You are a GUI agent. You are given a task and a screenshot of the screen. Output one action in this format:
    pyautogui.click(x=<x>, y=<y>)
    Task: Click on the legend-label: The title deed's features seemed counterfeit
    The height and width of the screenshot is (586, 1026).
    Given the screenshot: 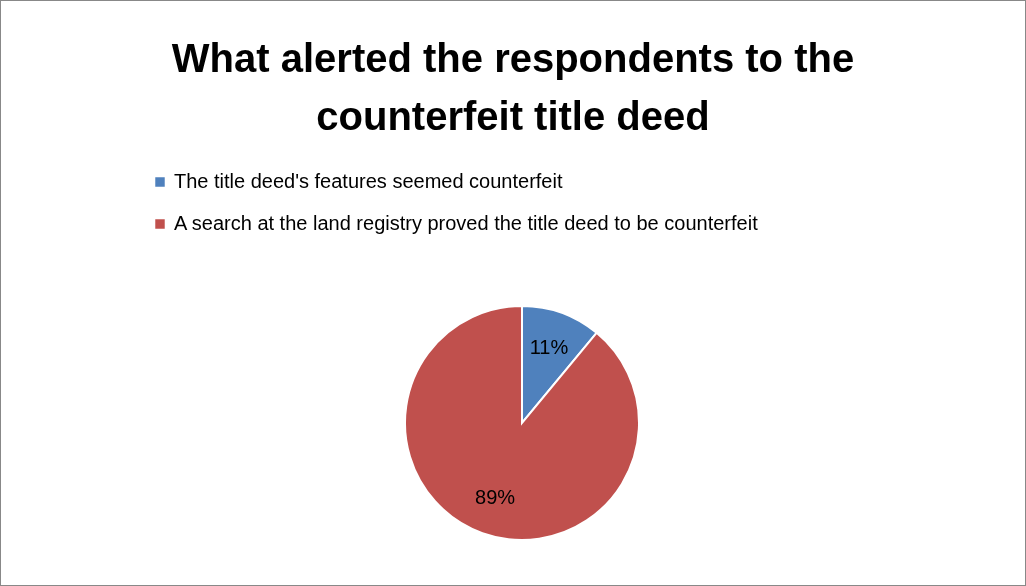 What is the action you would take?
    pyautogui.click(x=368, y=181)
    